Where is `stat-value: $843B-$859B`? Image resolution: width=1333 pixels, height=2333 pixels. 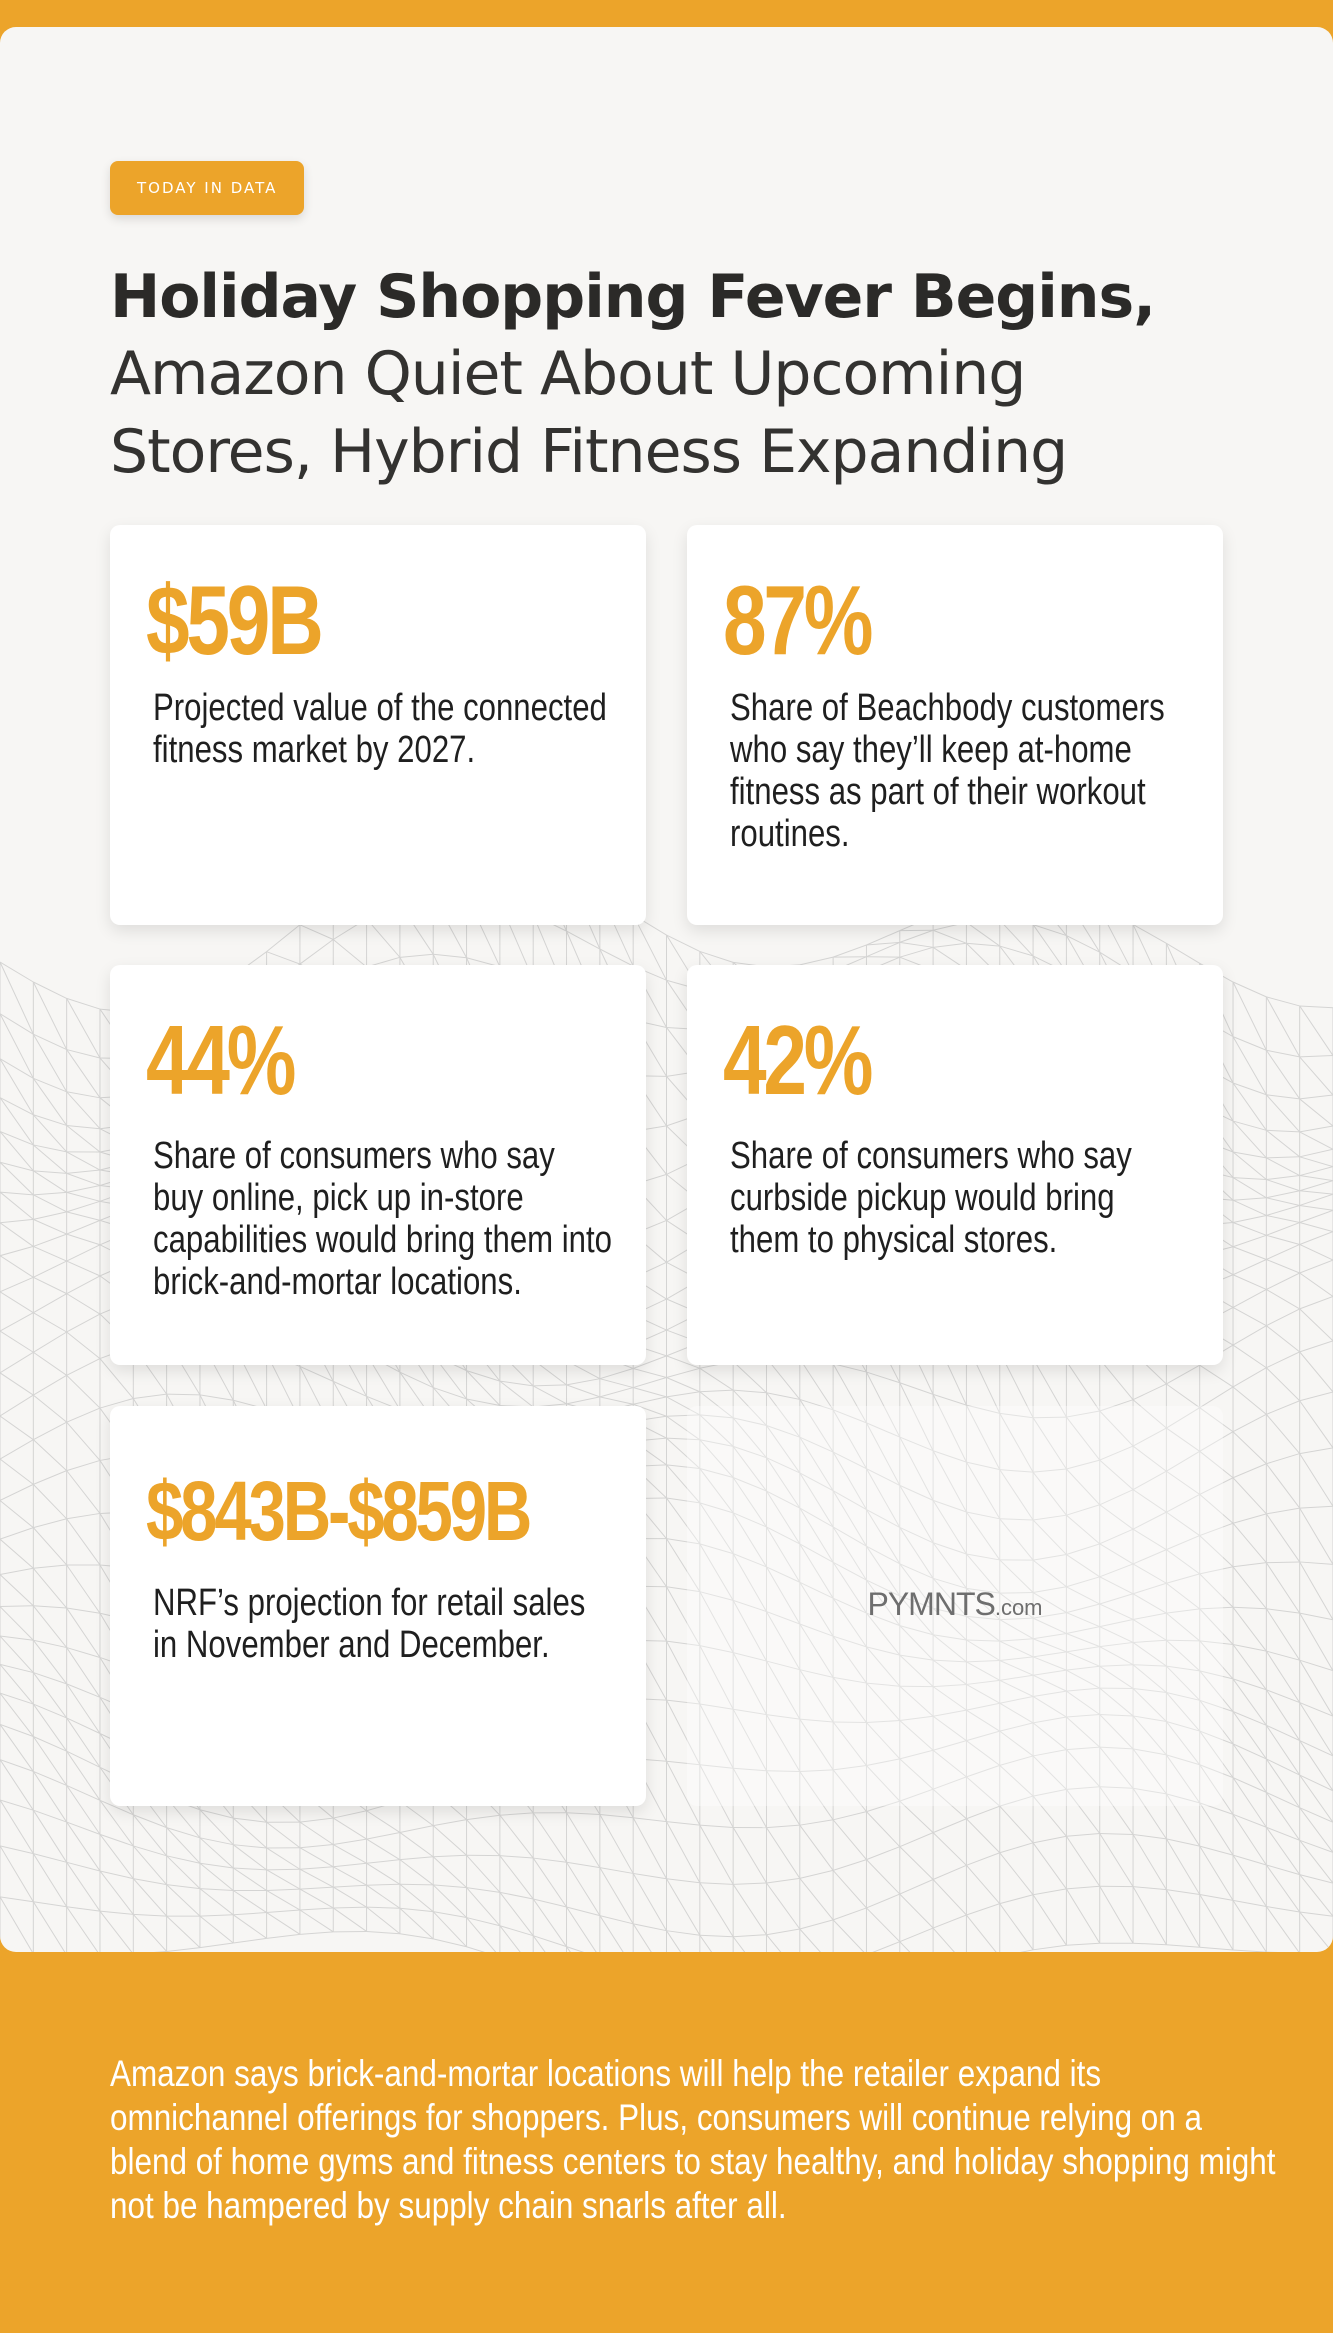
stat-value: $843B-$859B is located at coordinates (339, 1511).